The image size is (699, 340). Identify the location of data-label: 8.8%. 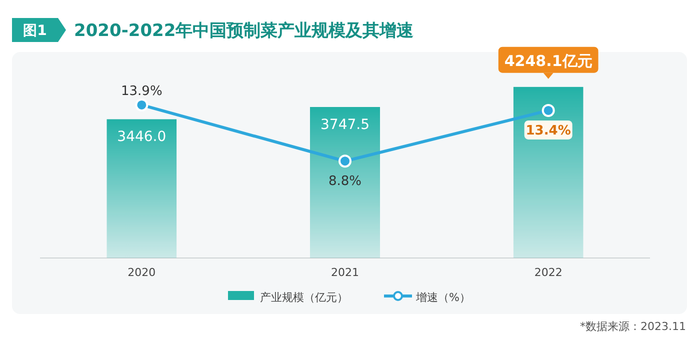
(345, 182).